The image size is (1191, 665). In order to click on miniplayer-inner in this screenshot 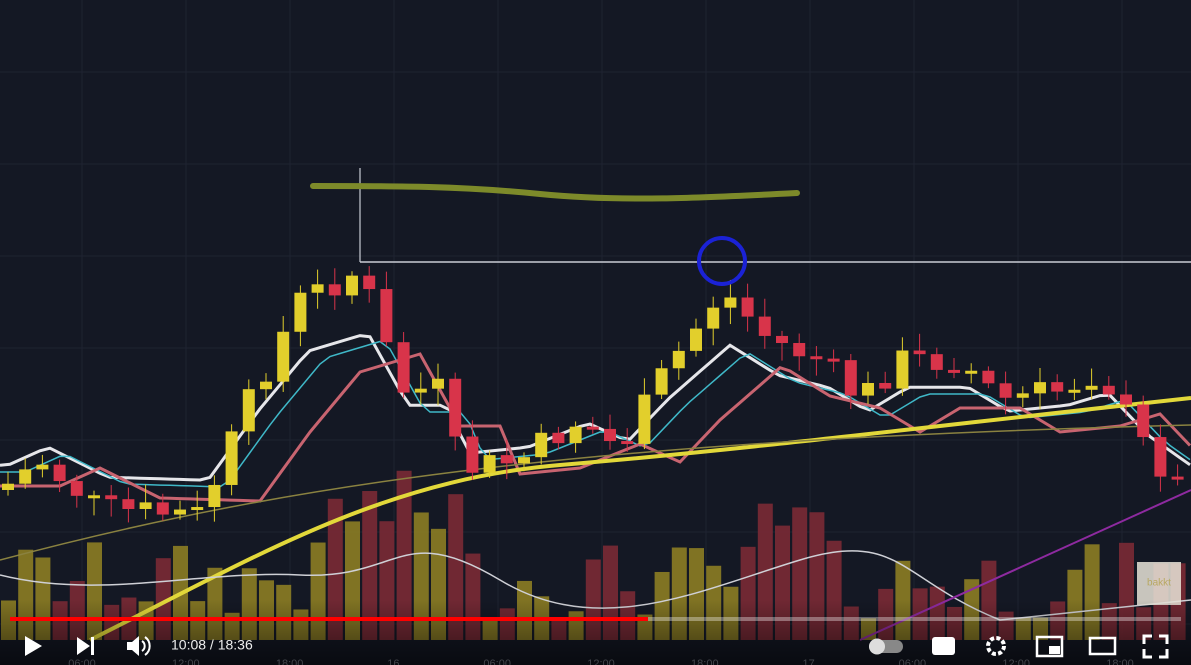, I will do `click(1054, 650)`.